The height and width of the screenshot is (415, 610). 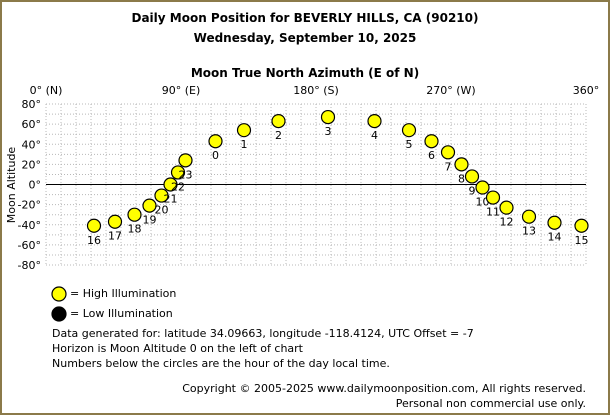 I want to click on legend-high-label: = High Illumination, so click(x=123, y=293).